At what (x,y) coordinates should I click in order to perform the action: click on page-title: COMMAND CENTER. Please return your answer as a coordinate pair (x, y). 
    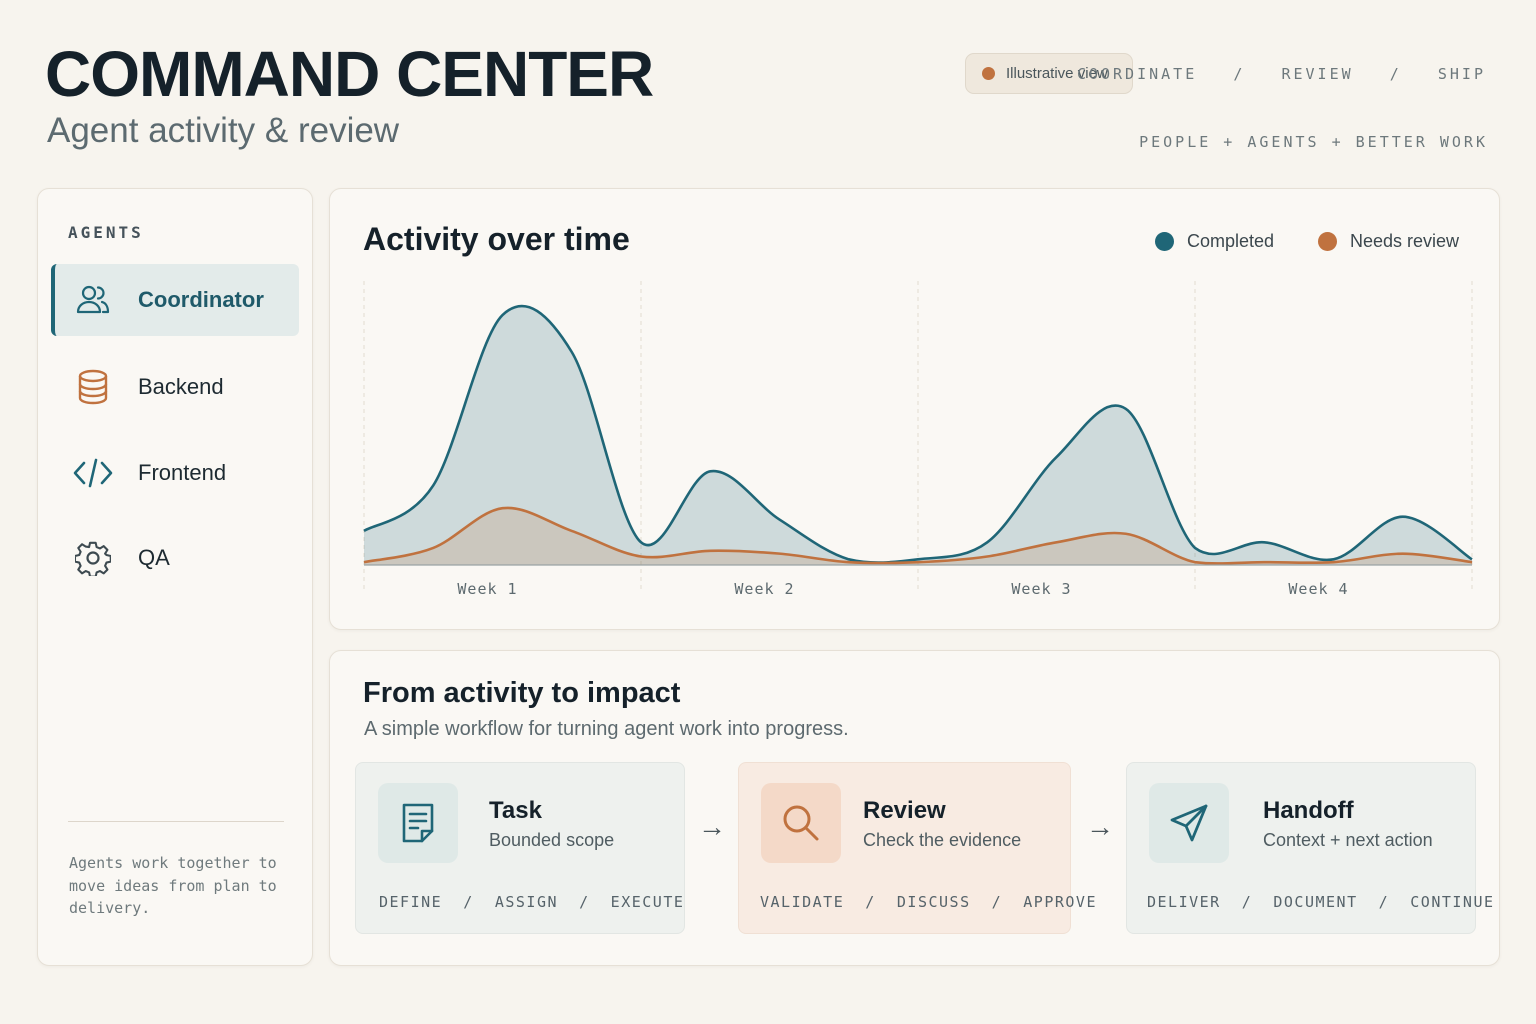
    Looking at the image, I should click on (349, 74).